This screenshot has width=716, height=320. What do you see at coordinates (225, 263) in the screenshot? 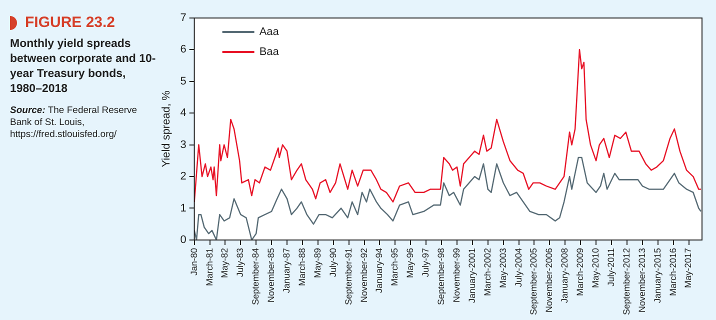
I see `x-tick-label: May-82` at bounding box center [225, 263].